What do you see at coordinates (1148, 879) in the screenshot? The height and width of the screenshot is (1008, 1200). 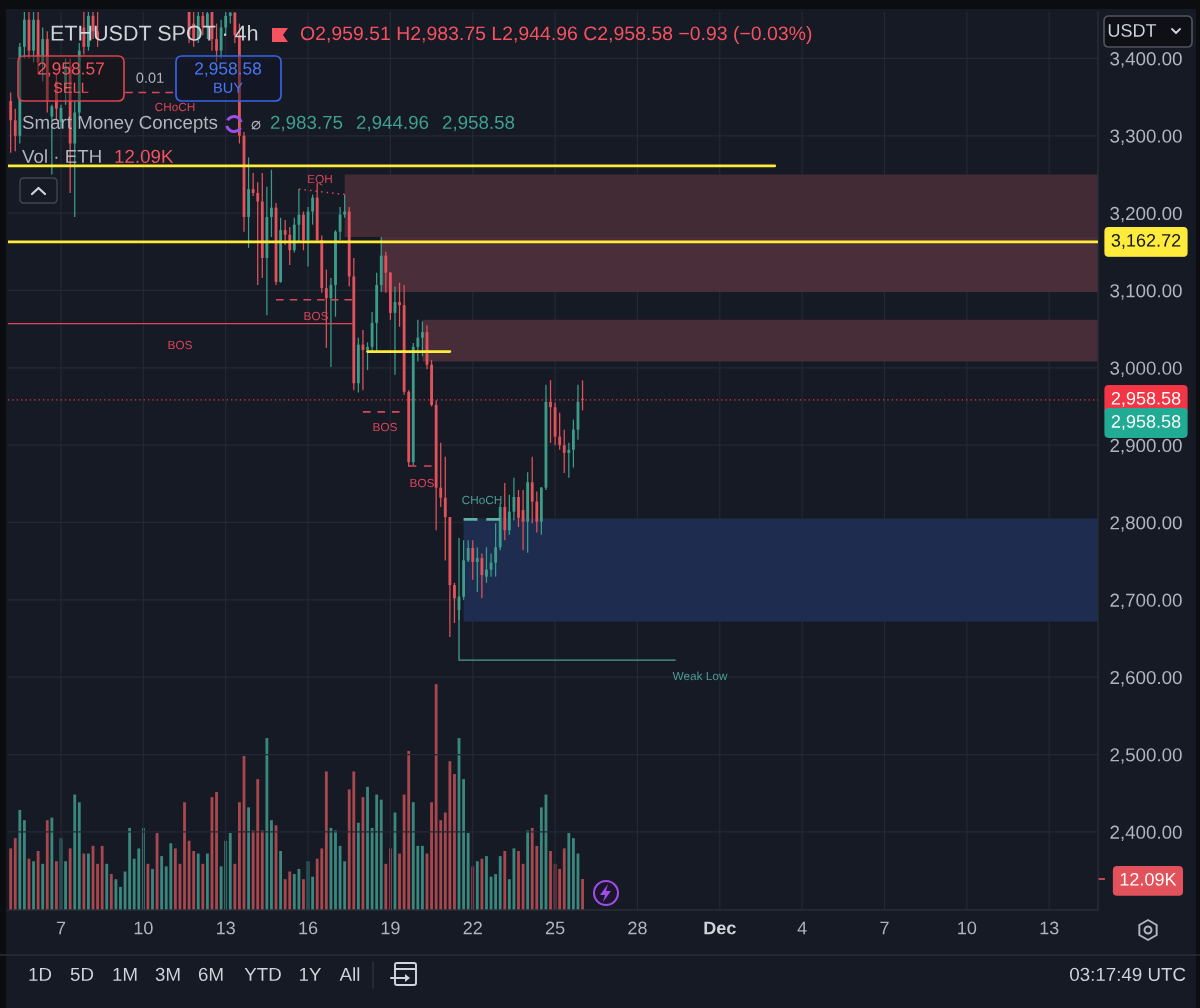 I see `y2-tick-label: 12.09K` at bounding box center [1148, 879].